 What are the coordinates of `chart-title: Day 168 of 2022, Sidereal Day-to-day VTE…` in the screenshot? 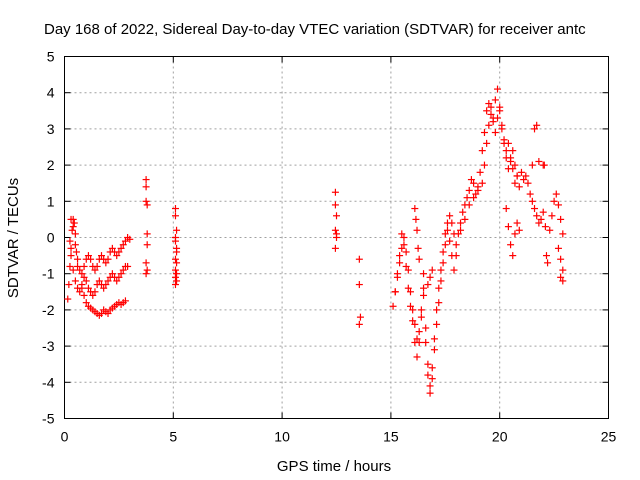 It's located at (315, 29).